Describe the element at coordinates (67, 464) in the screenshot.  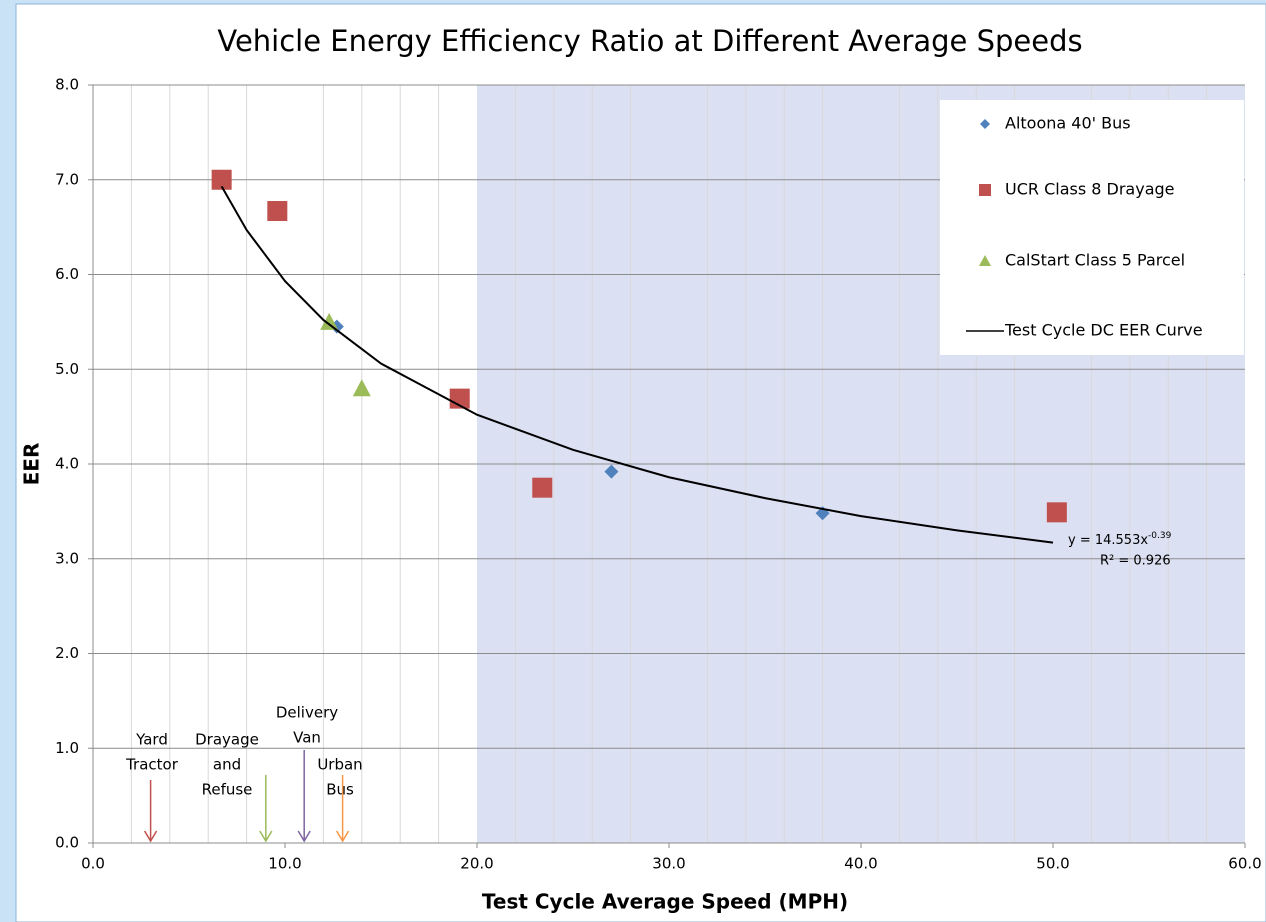
I see `y-tick-label: 4.0` at that location.